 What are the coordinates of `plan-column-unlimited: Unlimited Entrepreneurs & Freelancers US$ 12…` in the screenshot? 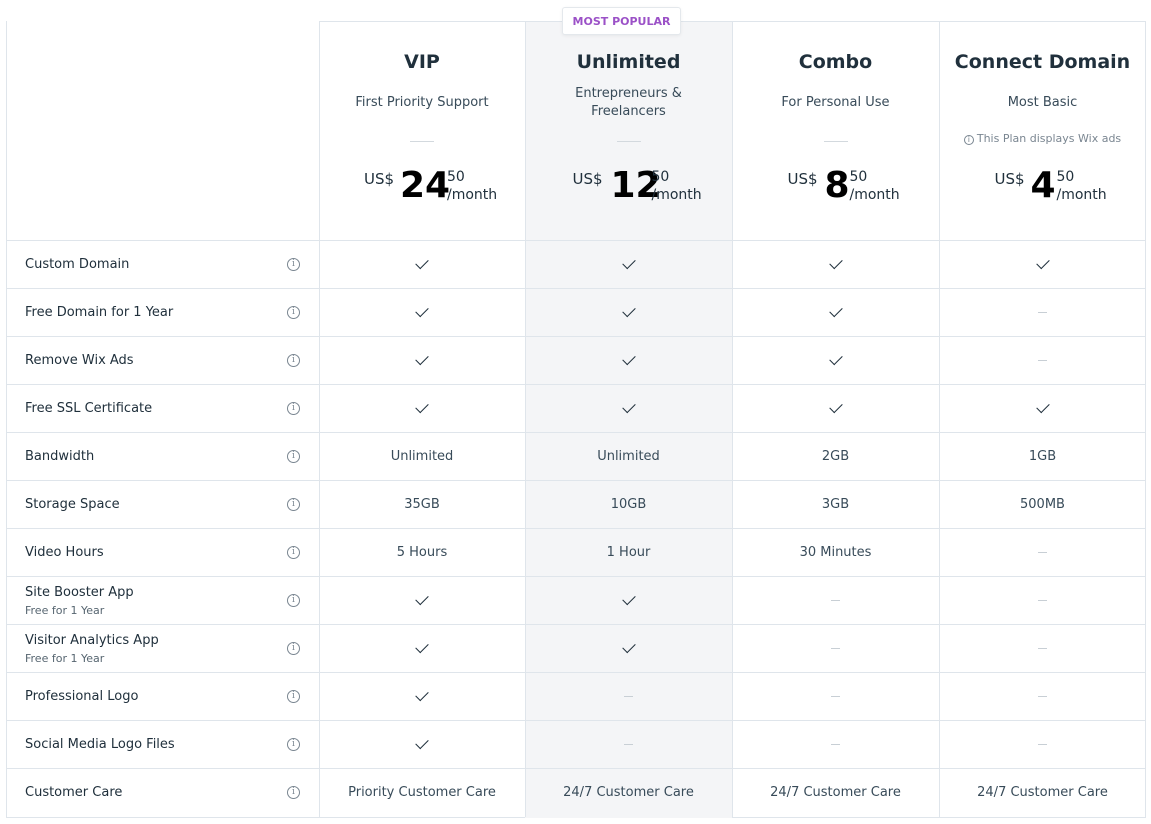 It's located at (628, 131).